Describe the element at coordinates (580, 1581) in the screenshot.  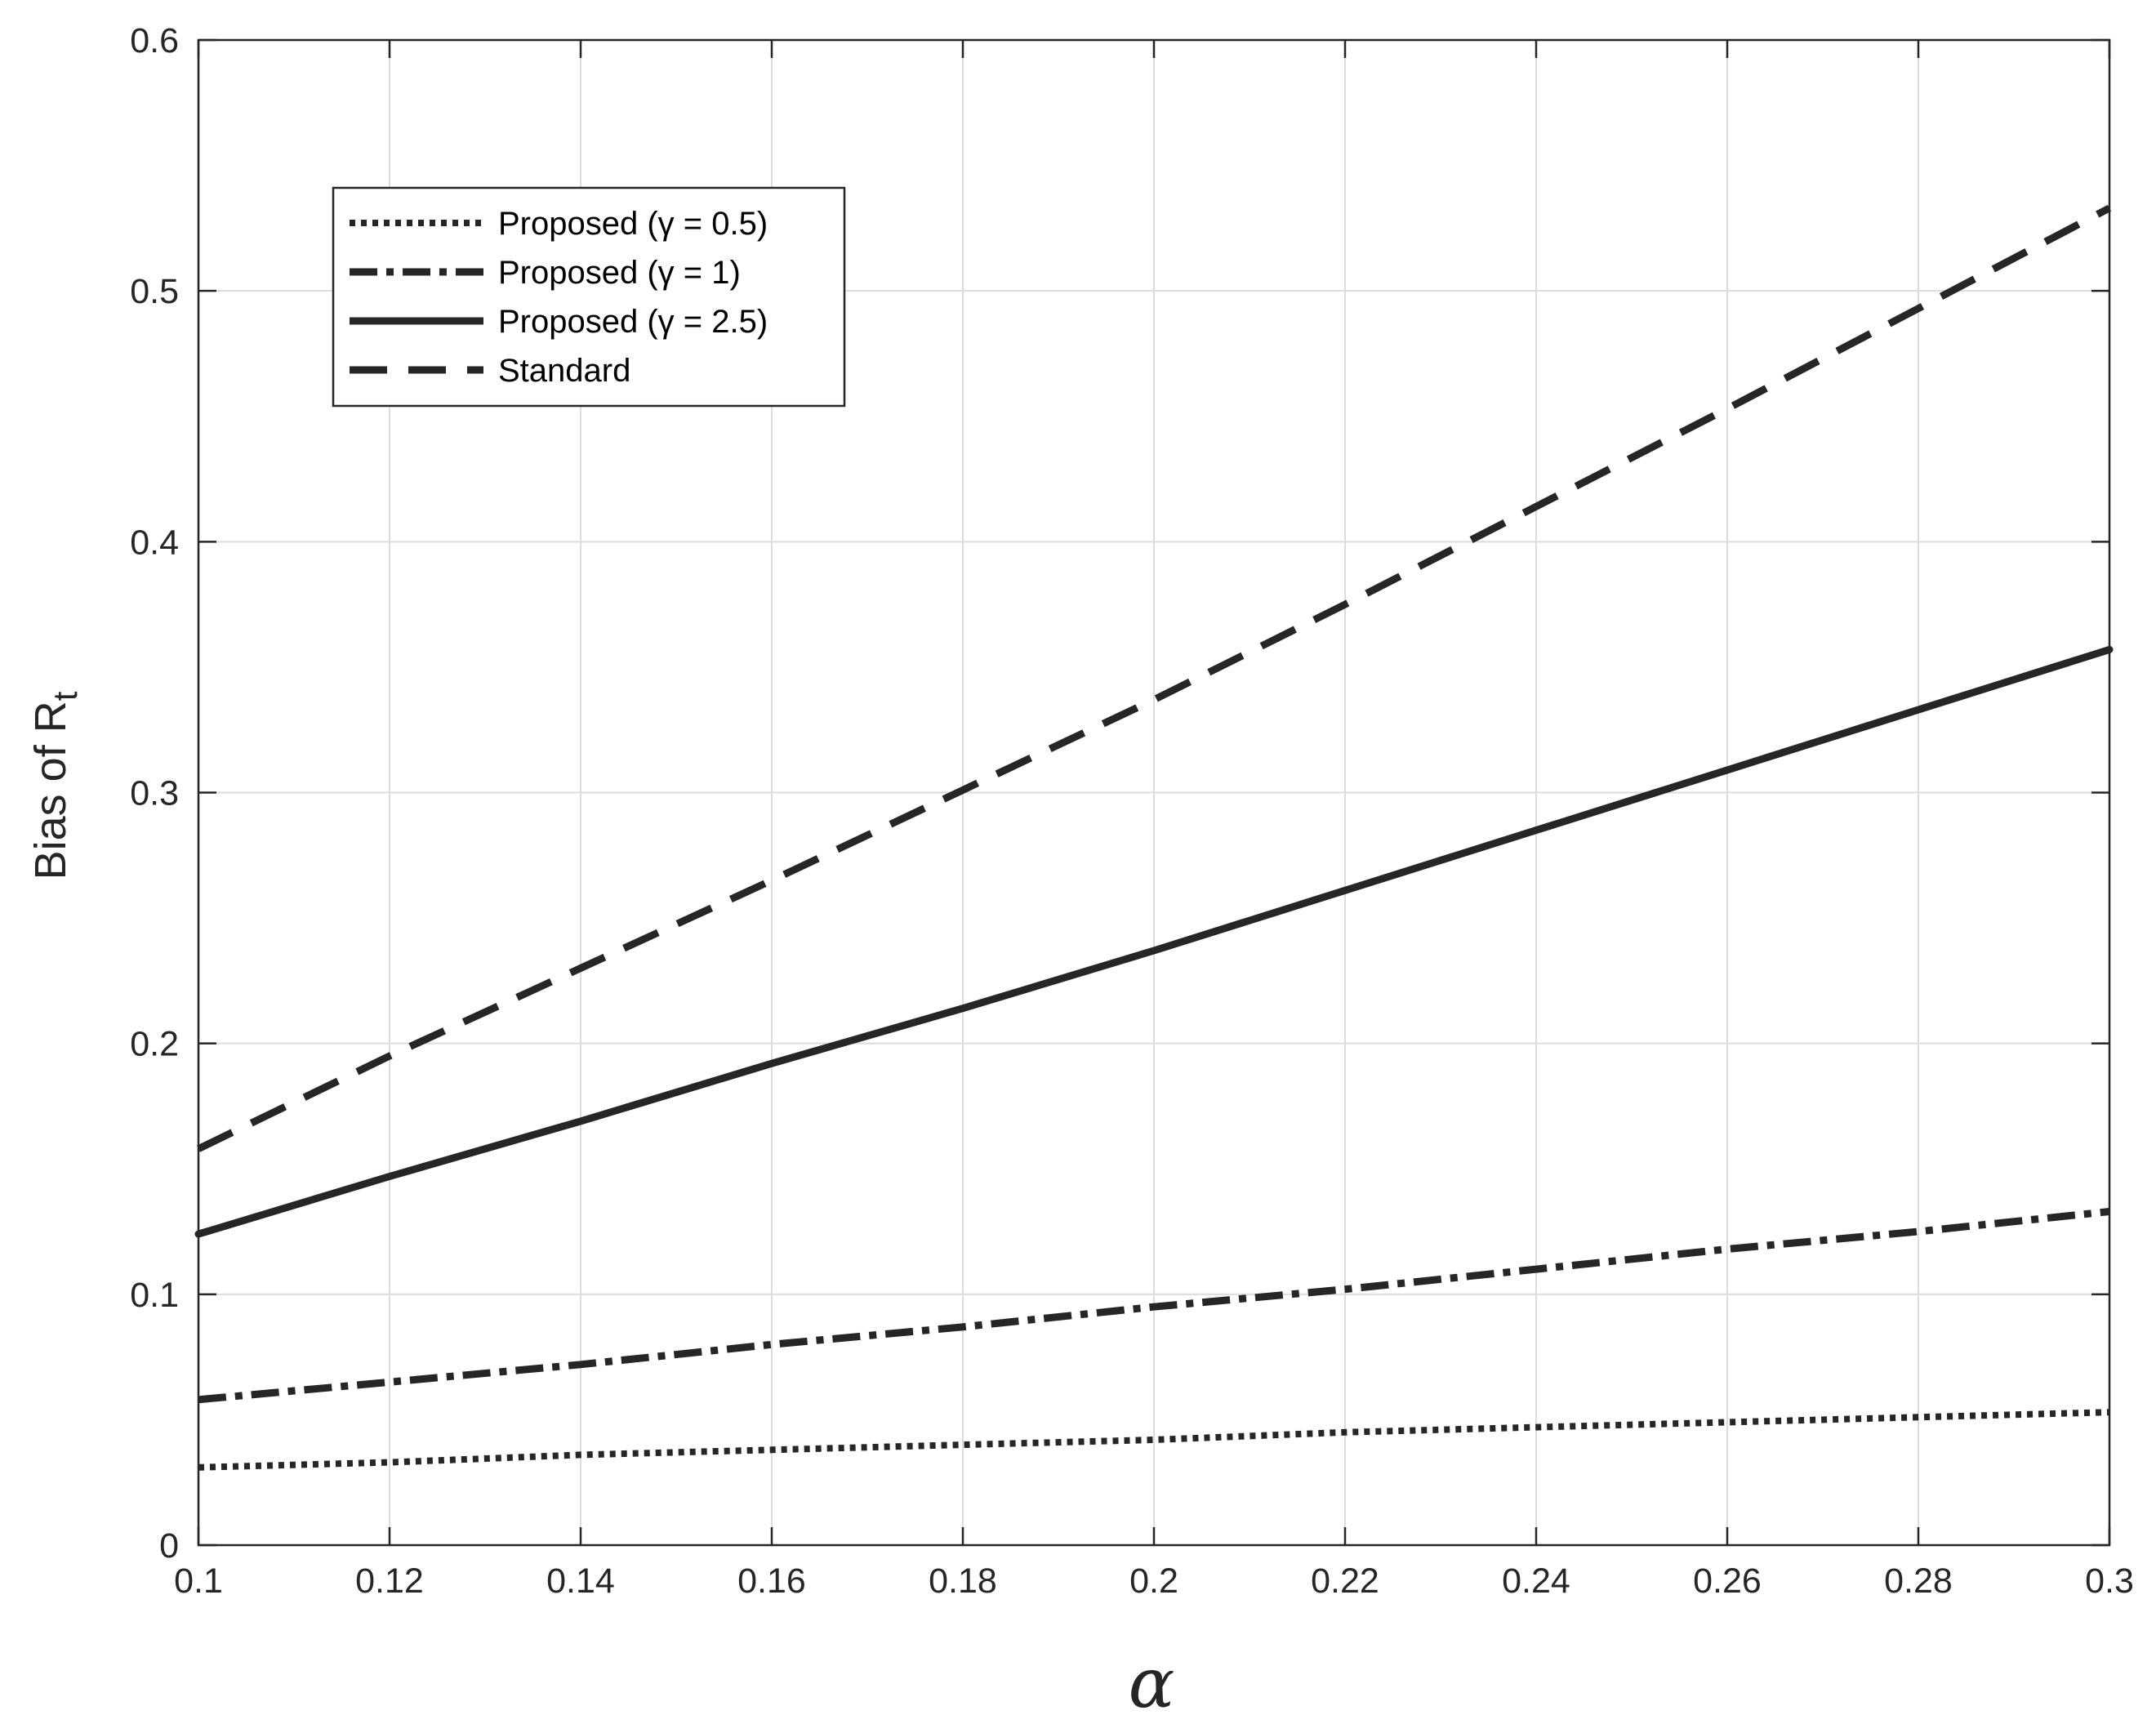
I see `x-tick-label: 0.14` at that location.